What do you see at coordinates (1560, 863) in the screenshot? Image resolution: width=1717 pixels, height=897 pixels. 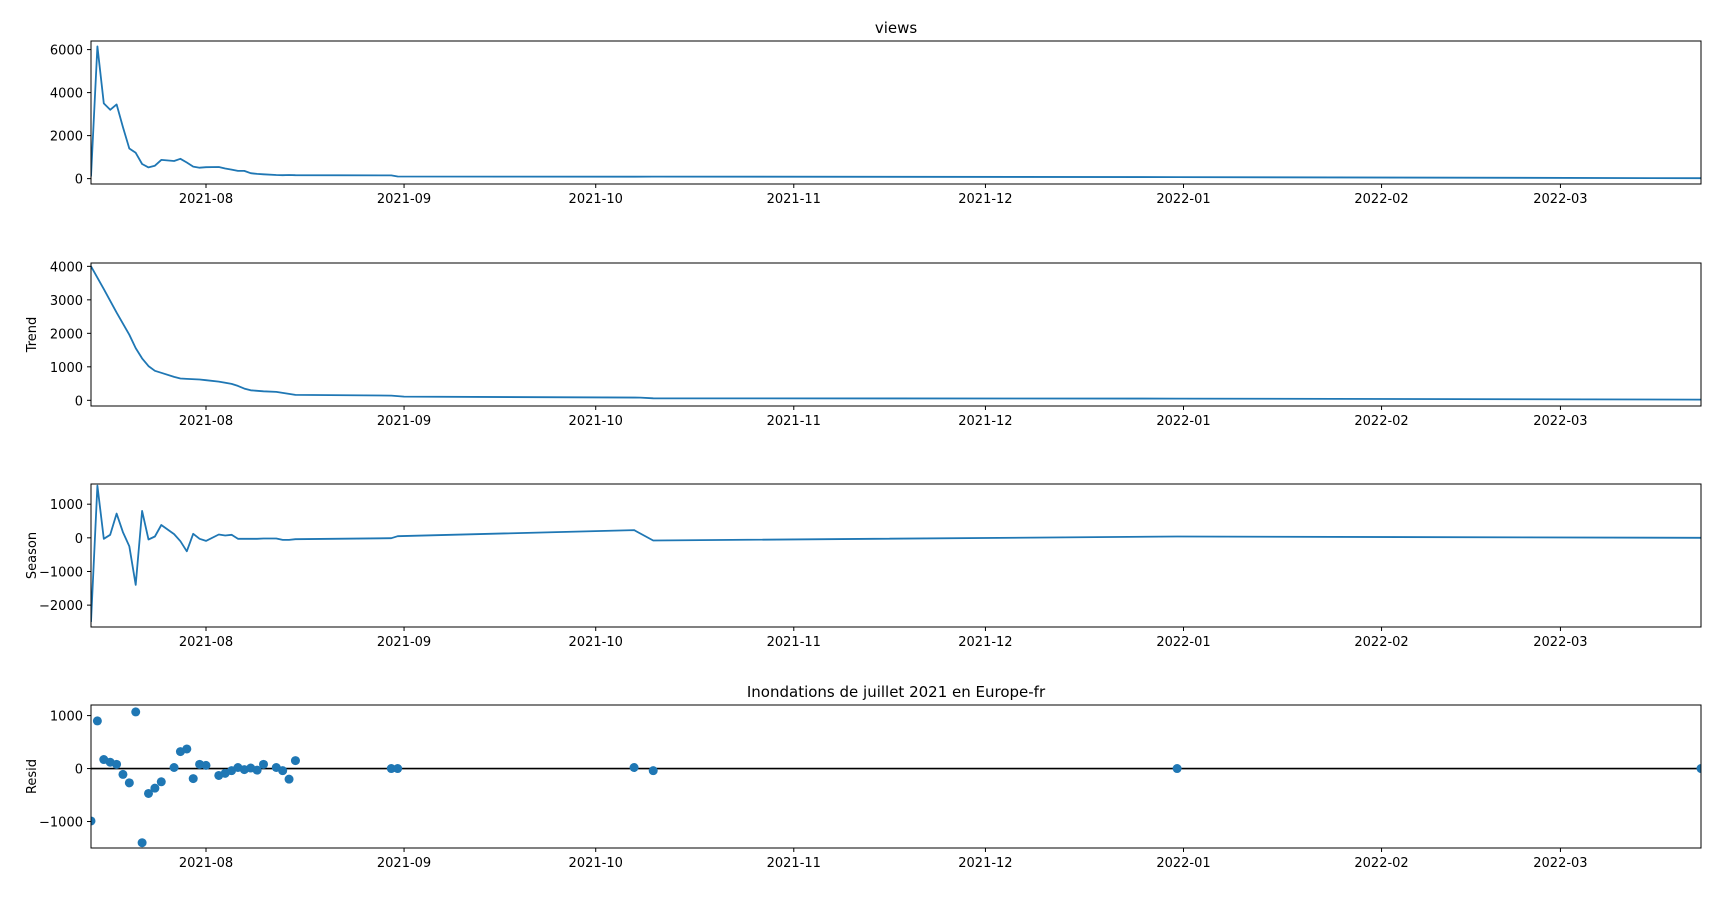 I see `resid-x-tick-label: 2022-03` at bounding box center [1560, 863].